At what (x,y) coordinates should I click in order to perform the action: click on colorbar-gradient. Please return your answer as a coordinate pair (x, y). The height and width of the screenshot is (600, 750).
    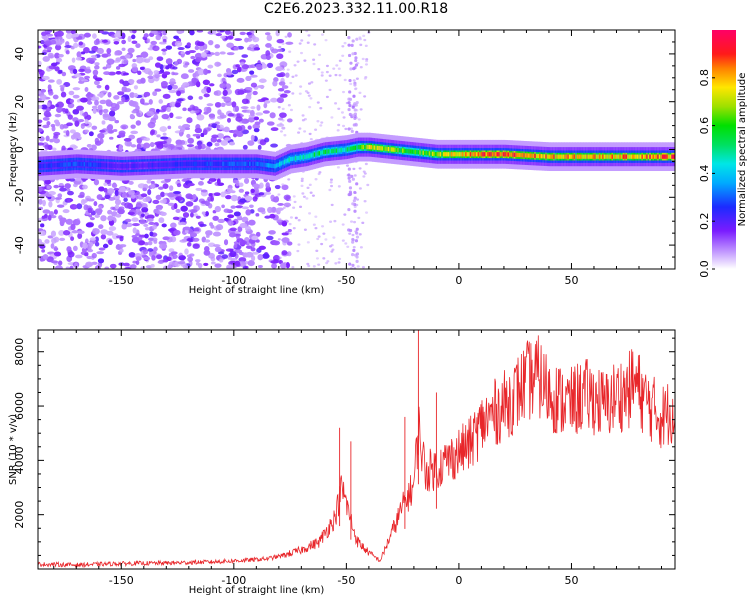
    Looking at the image, I should click on (724, 149).